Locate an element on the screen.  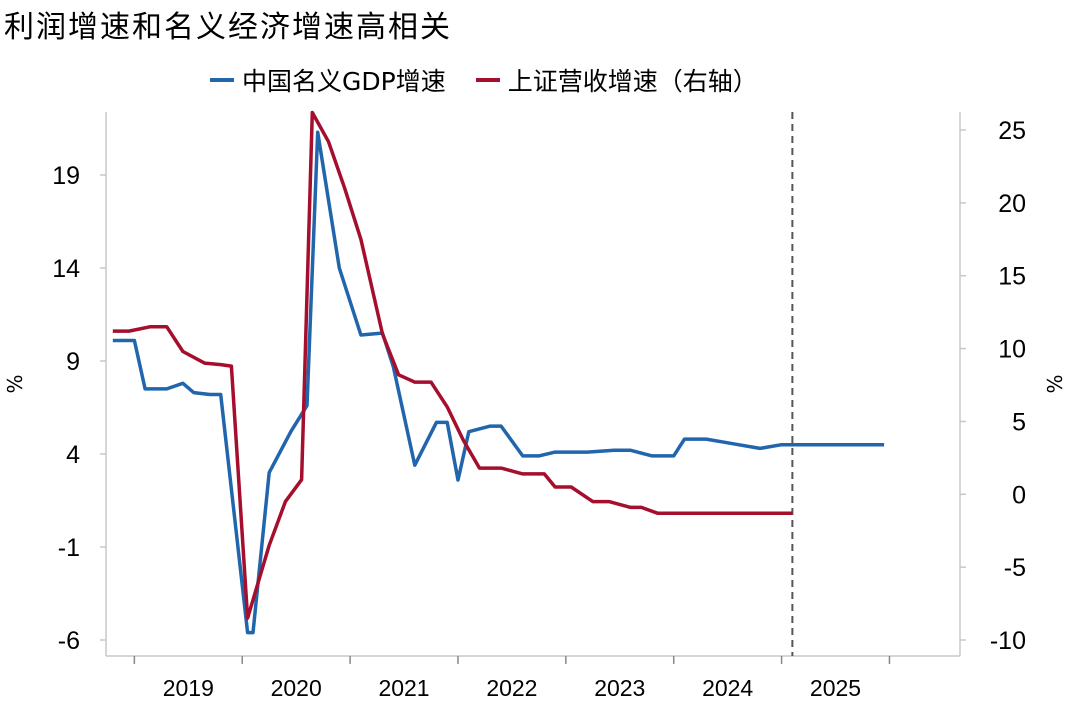
left-tick-label: 14 is located at coordinates (66, 269).